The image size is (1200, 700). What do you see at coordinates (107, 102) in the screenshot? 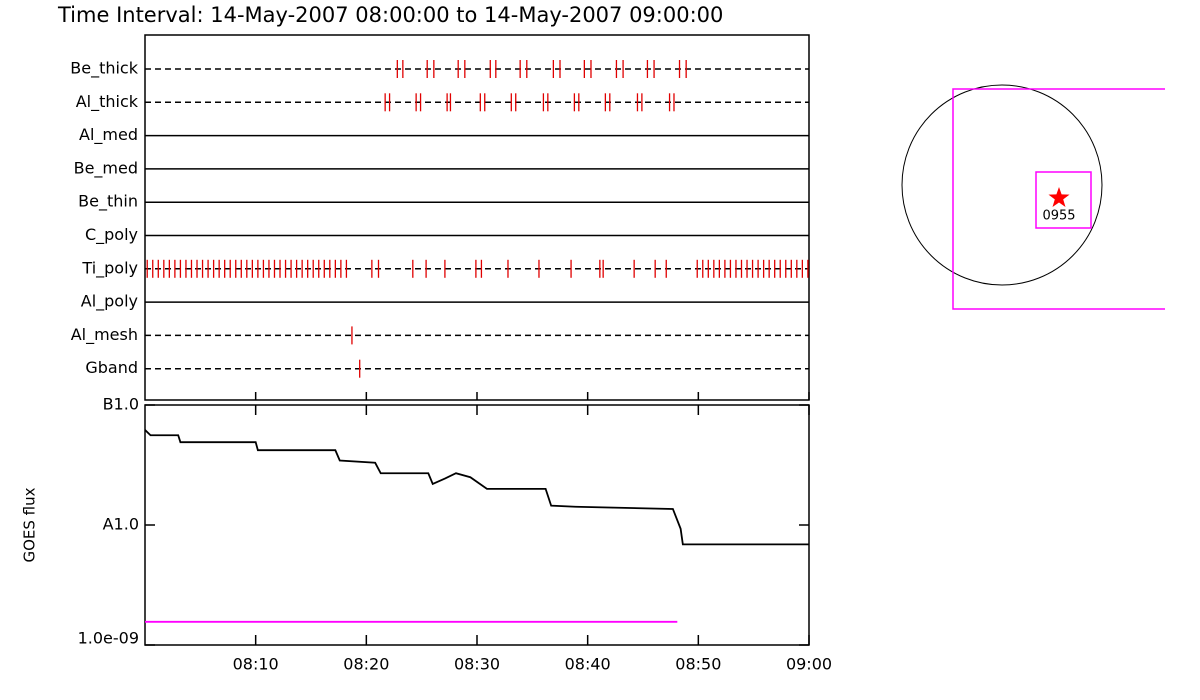
I see `row-label: Al_thick` at bounding box center [107, 102].